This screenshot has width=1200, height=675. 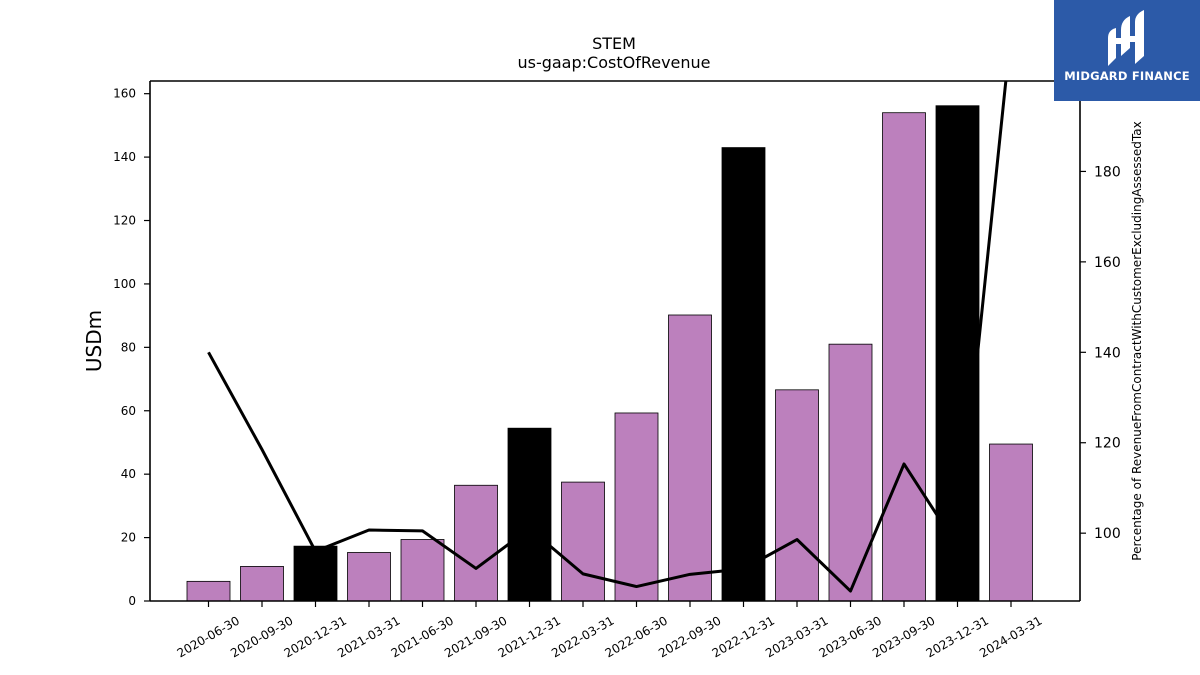 I want to click on chart-subtitle: us-gaap:CostOfRevenue, so click(x=613, y=62).